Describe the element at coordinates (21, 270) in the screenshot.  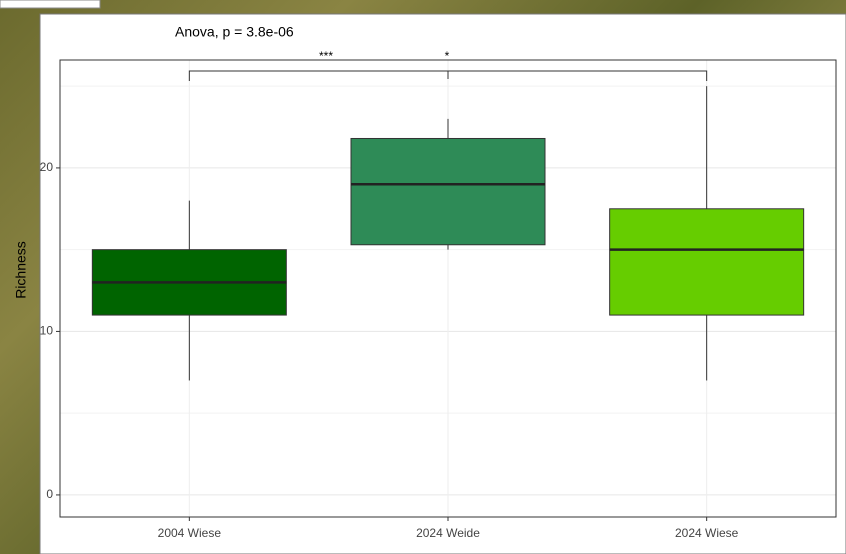
I see `y-axis-label: Richness` at that location.